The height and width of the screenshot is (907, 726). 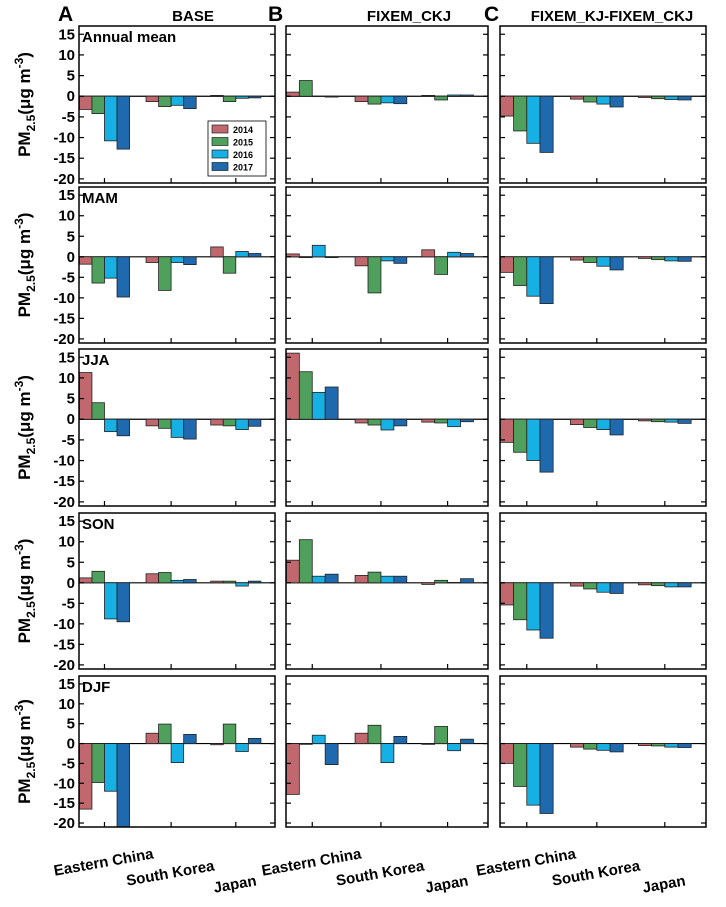 I want to click on panel-row3-col0: 15 10 5 0 -5 -10 -15 -20 SON, so click(x=164, y=593).